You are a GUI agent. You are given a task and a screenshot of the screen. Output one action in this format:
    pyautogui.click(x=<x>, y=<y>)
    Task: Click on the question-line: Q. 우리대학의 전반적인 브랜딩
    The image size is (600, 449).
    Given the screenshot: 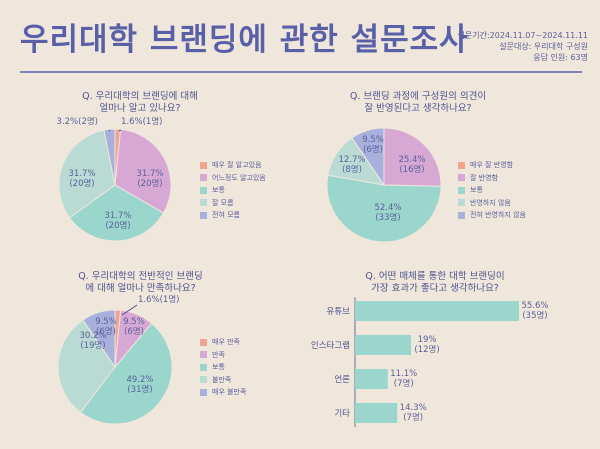 What is the action you would take?
    pyautogui.click(x=140, y=276)
    